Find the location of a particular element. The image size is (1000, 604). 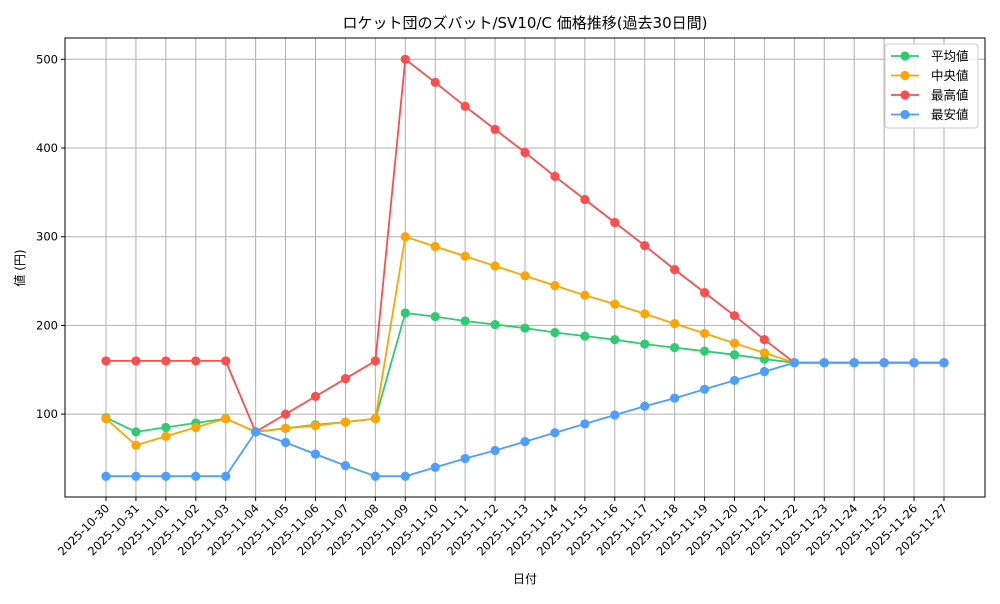

y-tick-label: 500 is located at coordinates (47, 59).